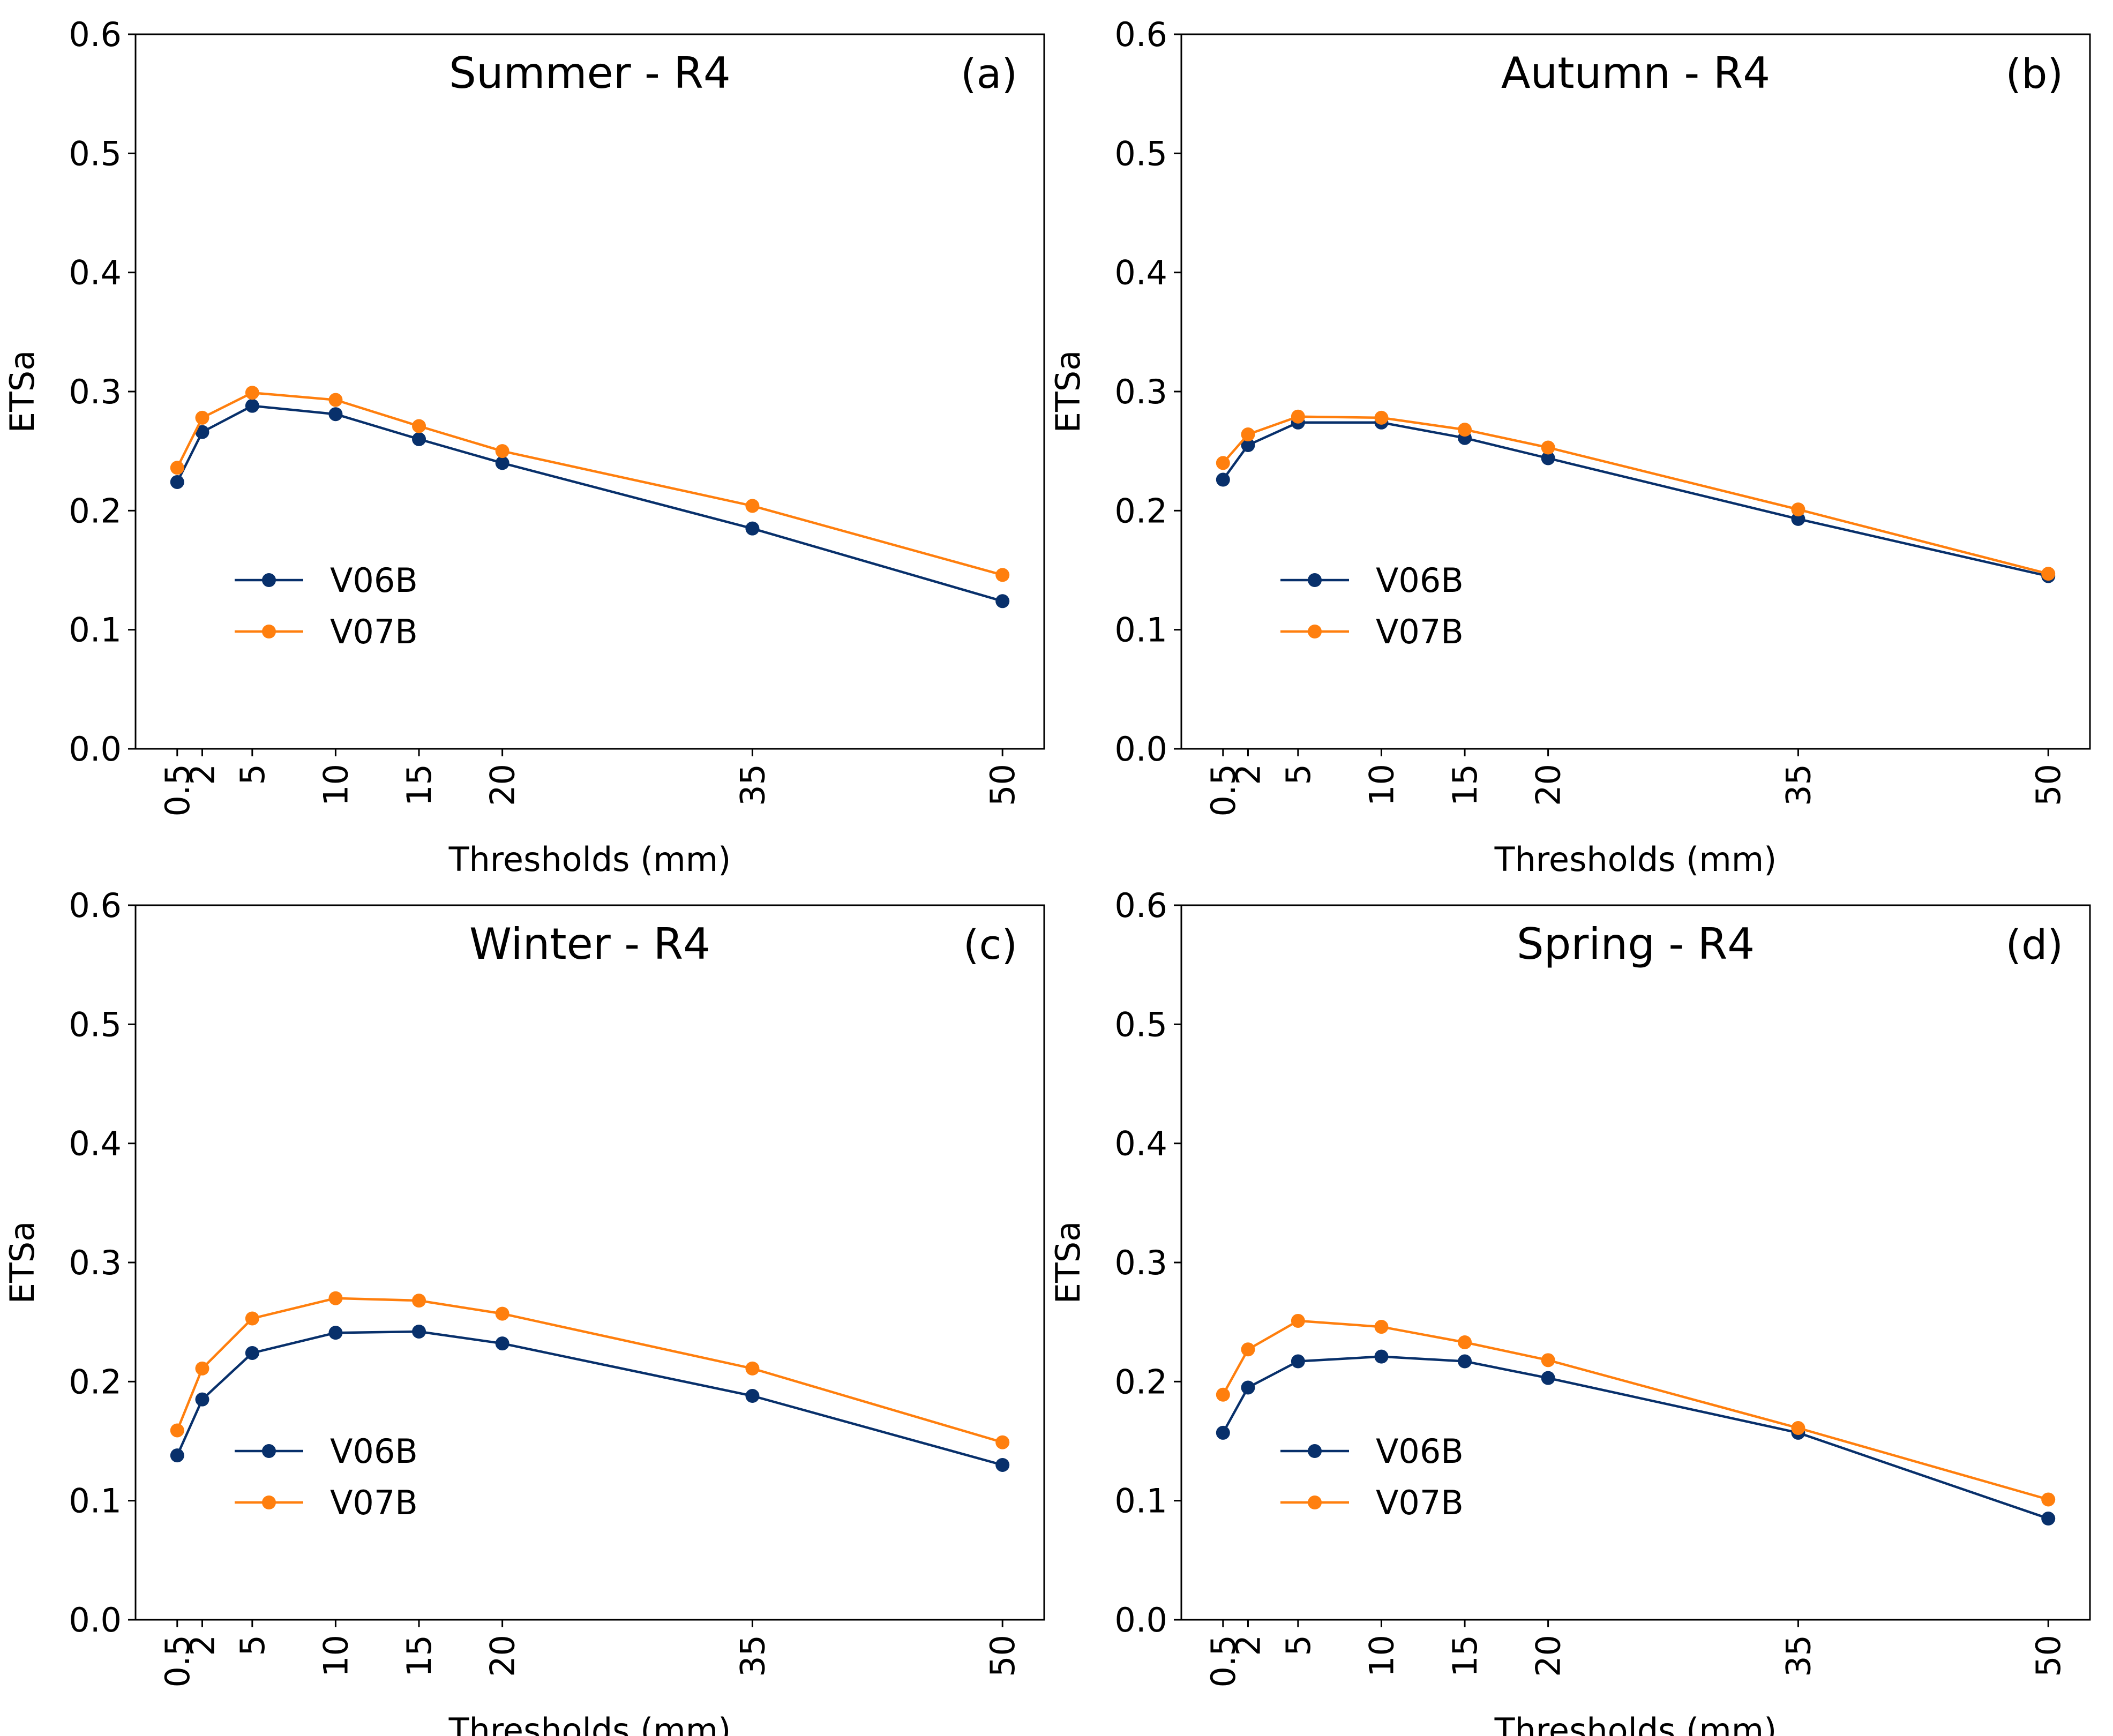 The width and height of the screenshot is (2113, 1736). Describe the element at coordinates (2034, 945) in the screenshot. I see `panel-label: (d)` at that location.